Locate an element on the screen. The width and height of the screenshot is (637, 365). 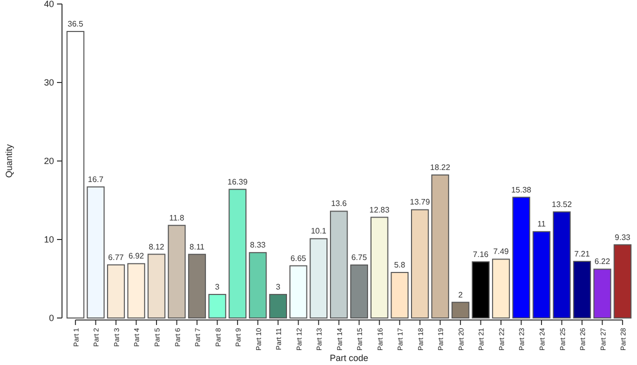
data-label: 36.5 is located at coordinates (76, 23).